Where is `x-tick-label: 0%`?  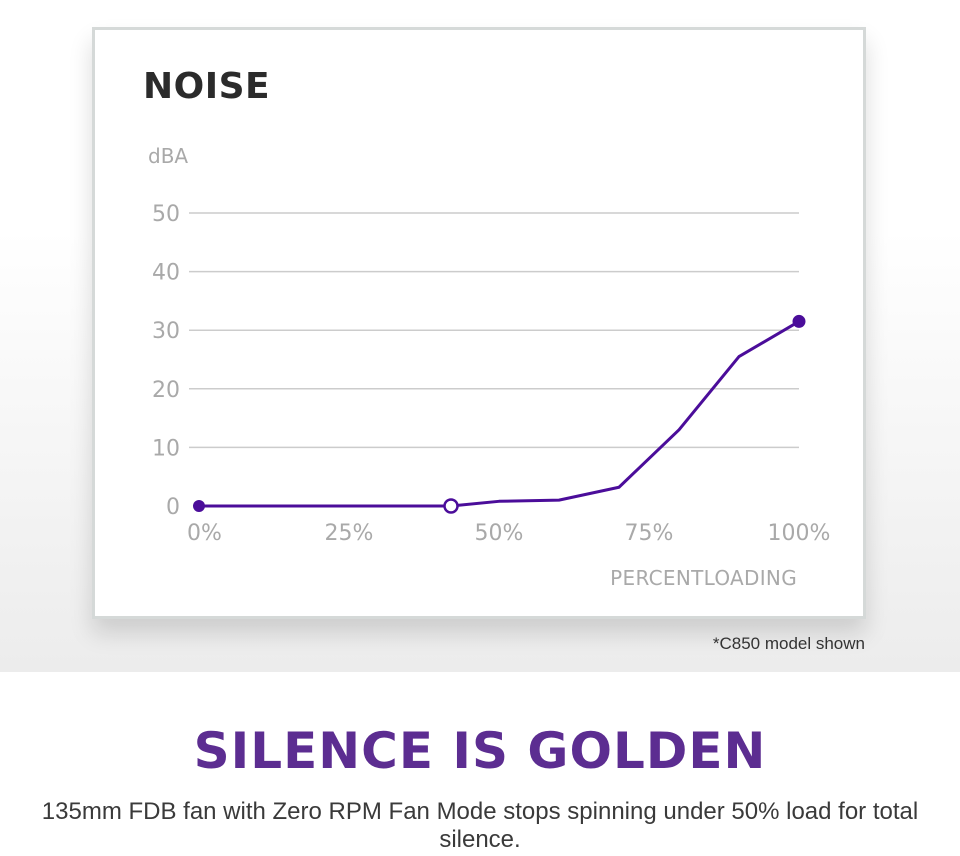 x-tick-label: 0% is located at coordinates (204, 533).